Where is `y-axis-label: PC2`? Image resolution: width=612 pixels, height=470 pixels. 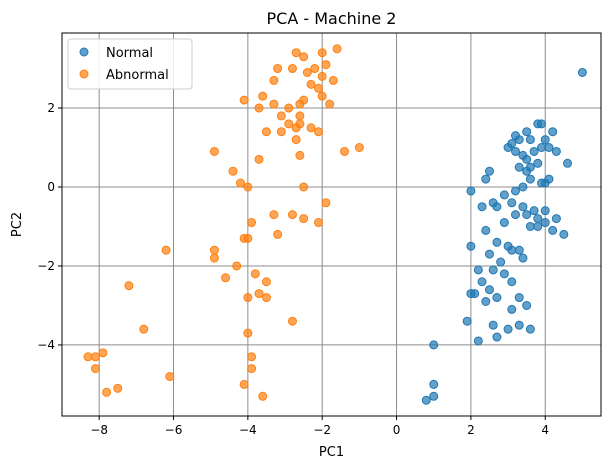 y-axis-label: PC2 is located at coordinates (17, 224).